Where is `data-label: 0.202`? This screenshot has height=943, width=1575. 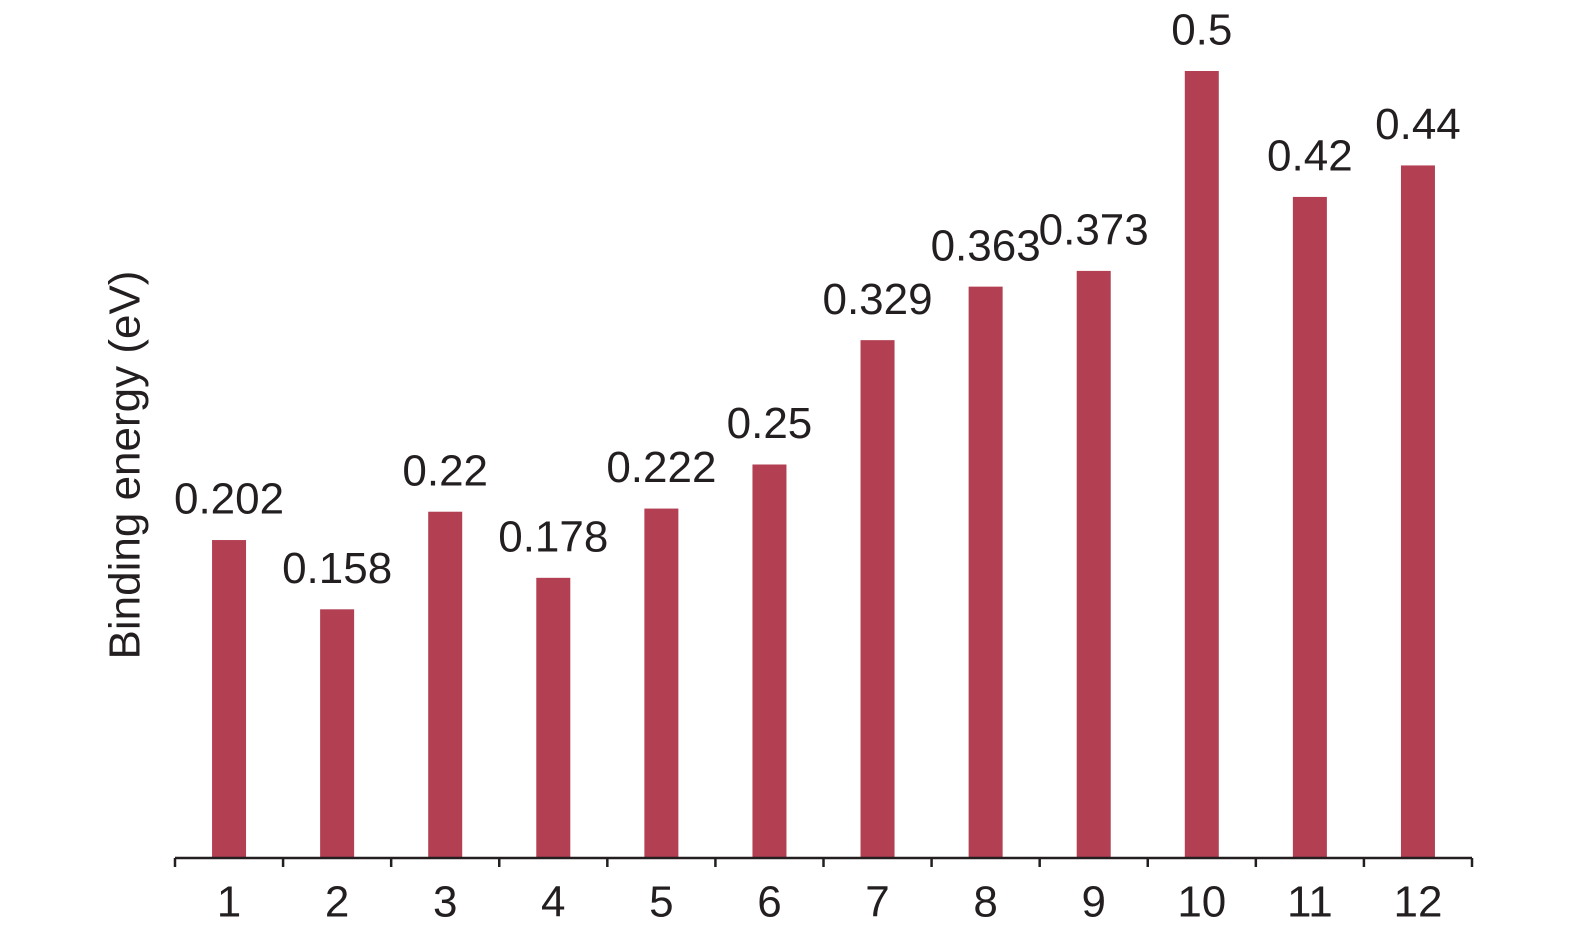
data-label: 0.202 is located at coordinates (229, 499).